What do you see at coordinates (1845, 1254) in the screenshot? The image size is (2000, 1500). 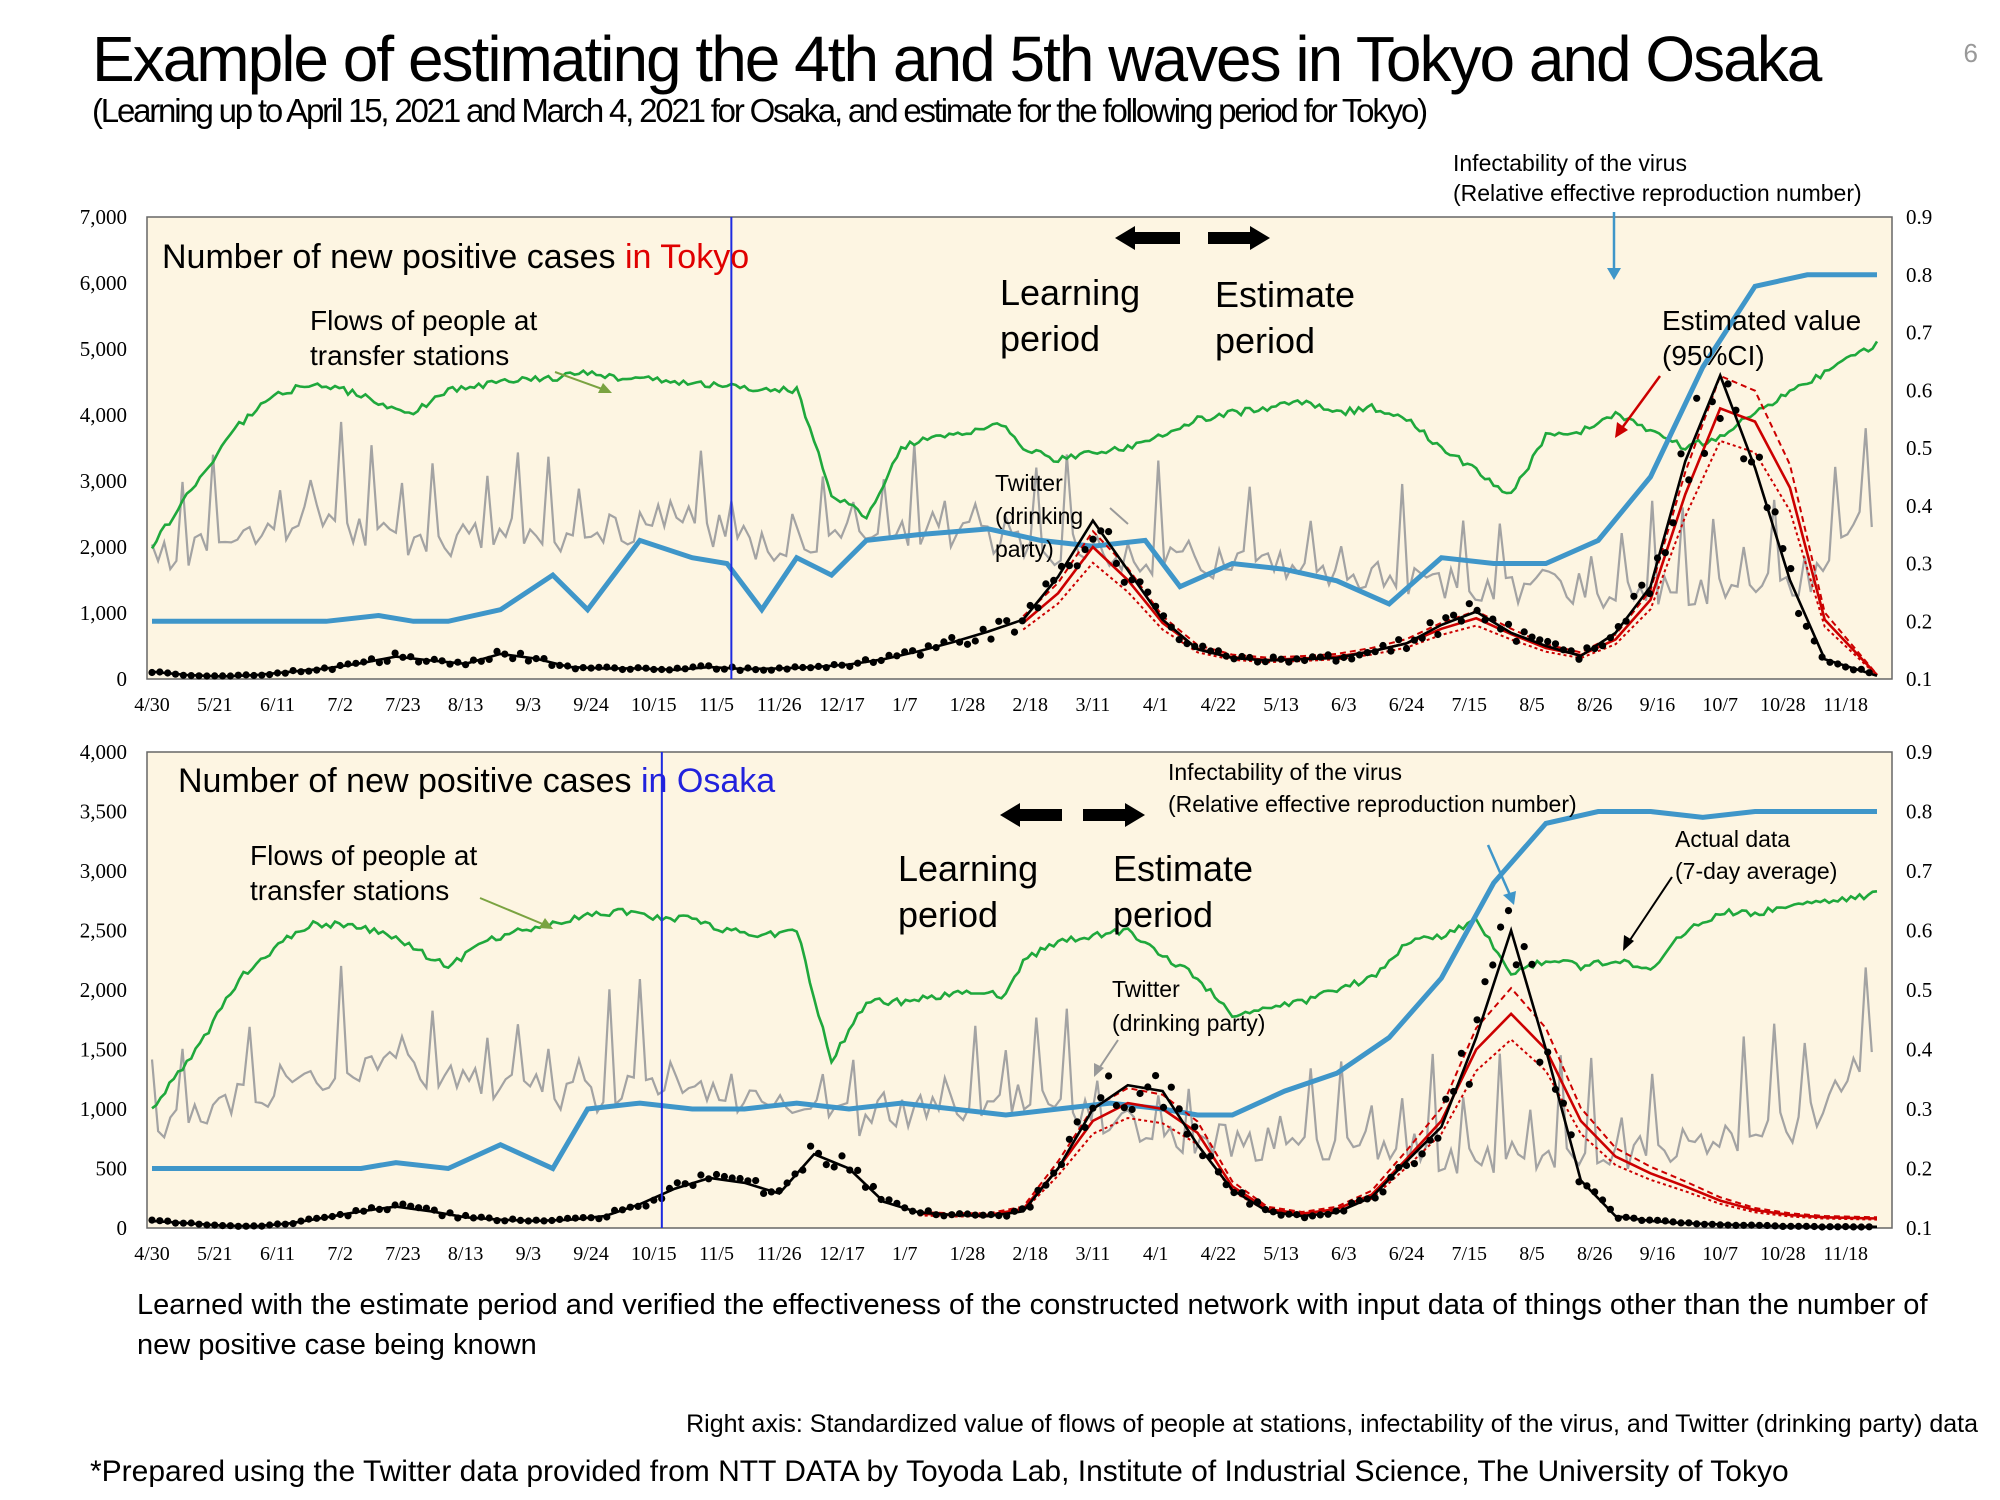 I see `x-tick-label: 11/18` at bounding box center [1845, 1254].